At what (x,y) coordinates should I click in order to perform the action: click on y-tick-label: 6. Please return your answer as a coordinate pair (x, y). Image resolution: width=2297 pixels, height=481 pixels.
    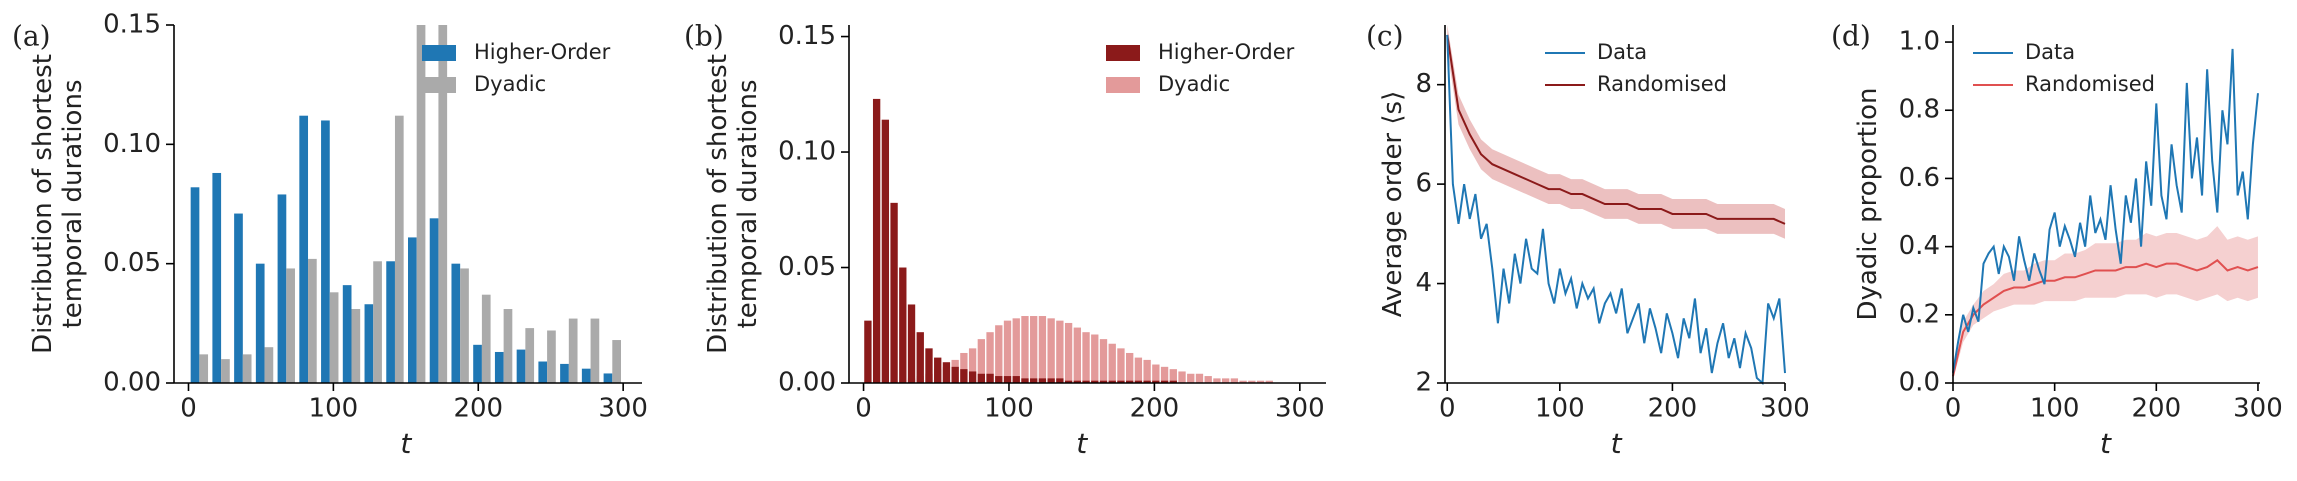
    Looking at the image, I should click on (1423, 184).